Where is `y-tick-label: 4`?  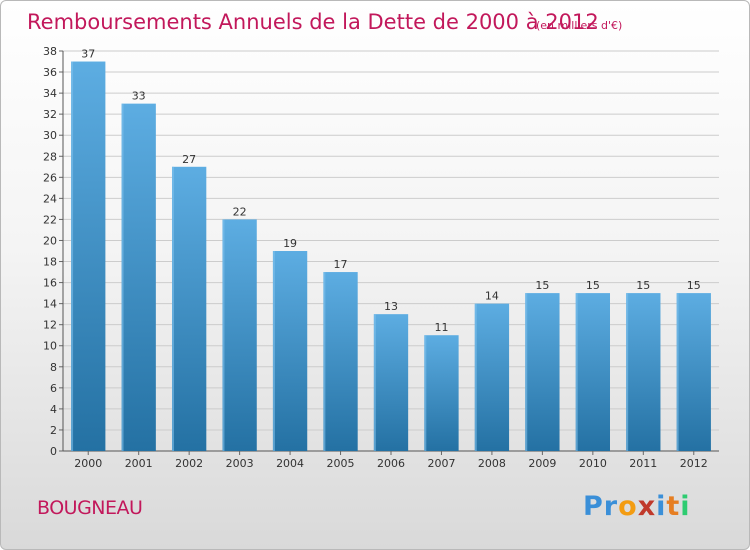
y-tick-label: 4 is located at coordinates (53, 409).